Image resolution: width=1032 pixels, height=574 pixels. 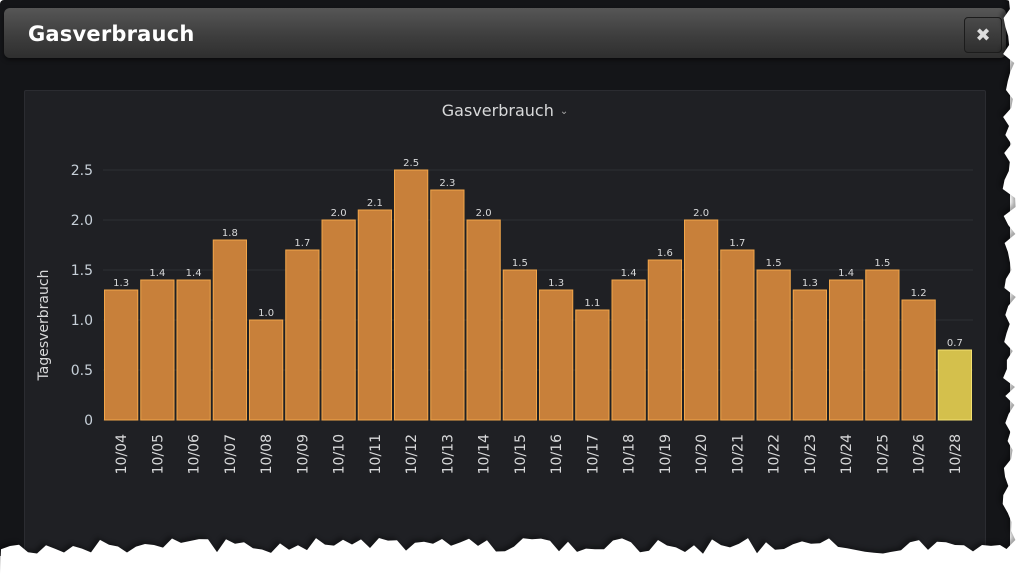 I want to click on x-tick-label: 10/28, so click(x=956, y=454).